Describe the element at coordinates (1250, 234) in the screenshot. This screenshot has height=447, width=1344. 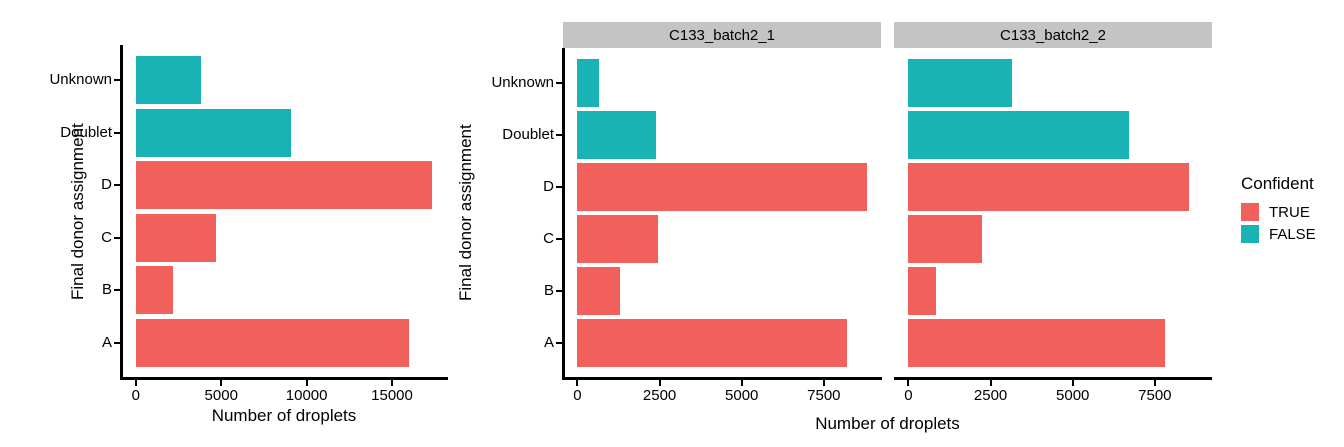
I see `legend-swatch-false-icon` at that location.